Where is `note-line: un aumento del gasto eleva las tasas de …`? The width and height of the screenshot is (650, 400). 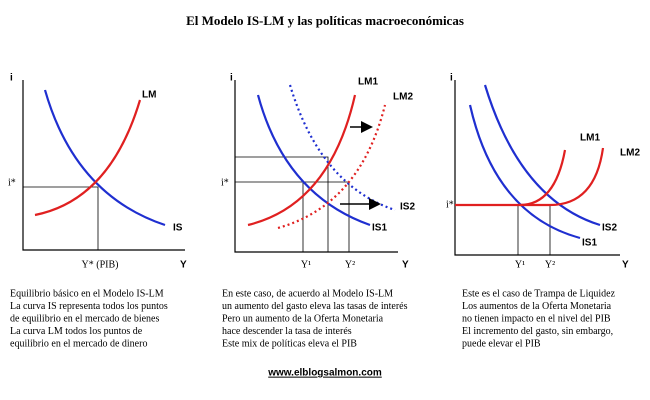 note-line: un aumento del gasto eleva las tasas de … is located at coordinates (315, 306).